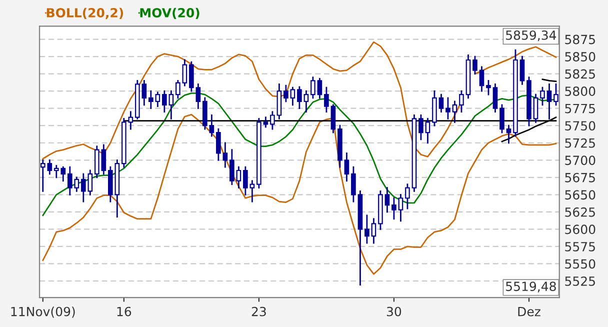 The height and width of the screenshot is (327, 608). I want to click on y-tick-label: 5600, so click(580, 229).